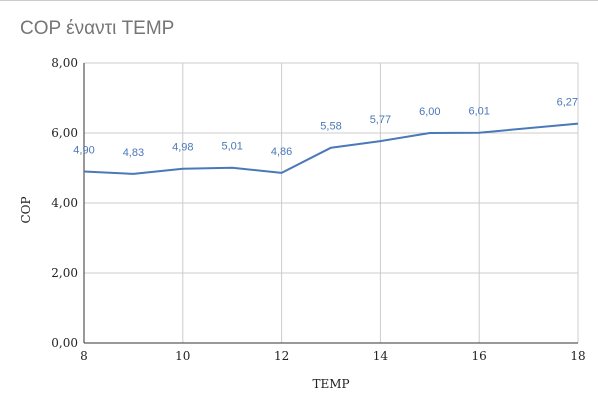 The image size is (598, 410). What do you see at coordinates (182, 356) in the screenshot?
I see `x-tick-label: 10` at bounding box center [182, 356].